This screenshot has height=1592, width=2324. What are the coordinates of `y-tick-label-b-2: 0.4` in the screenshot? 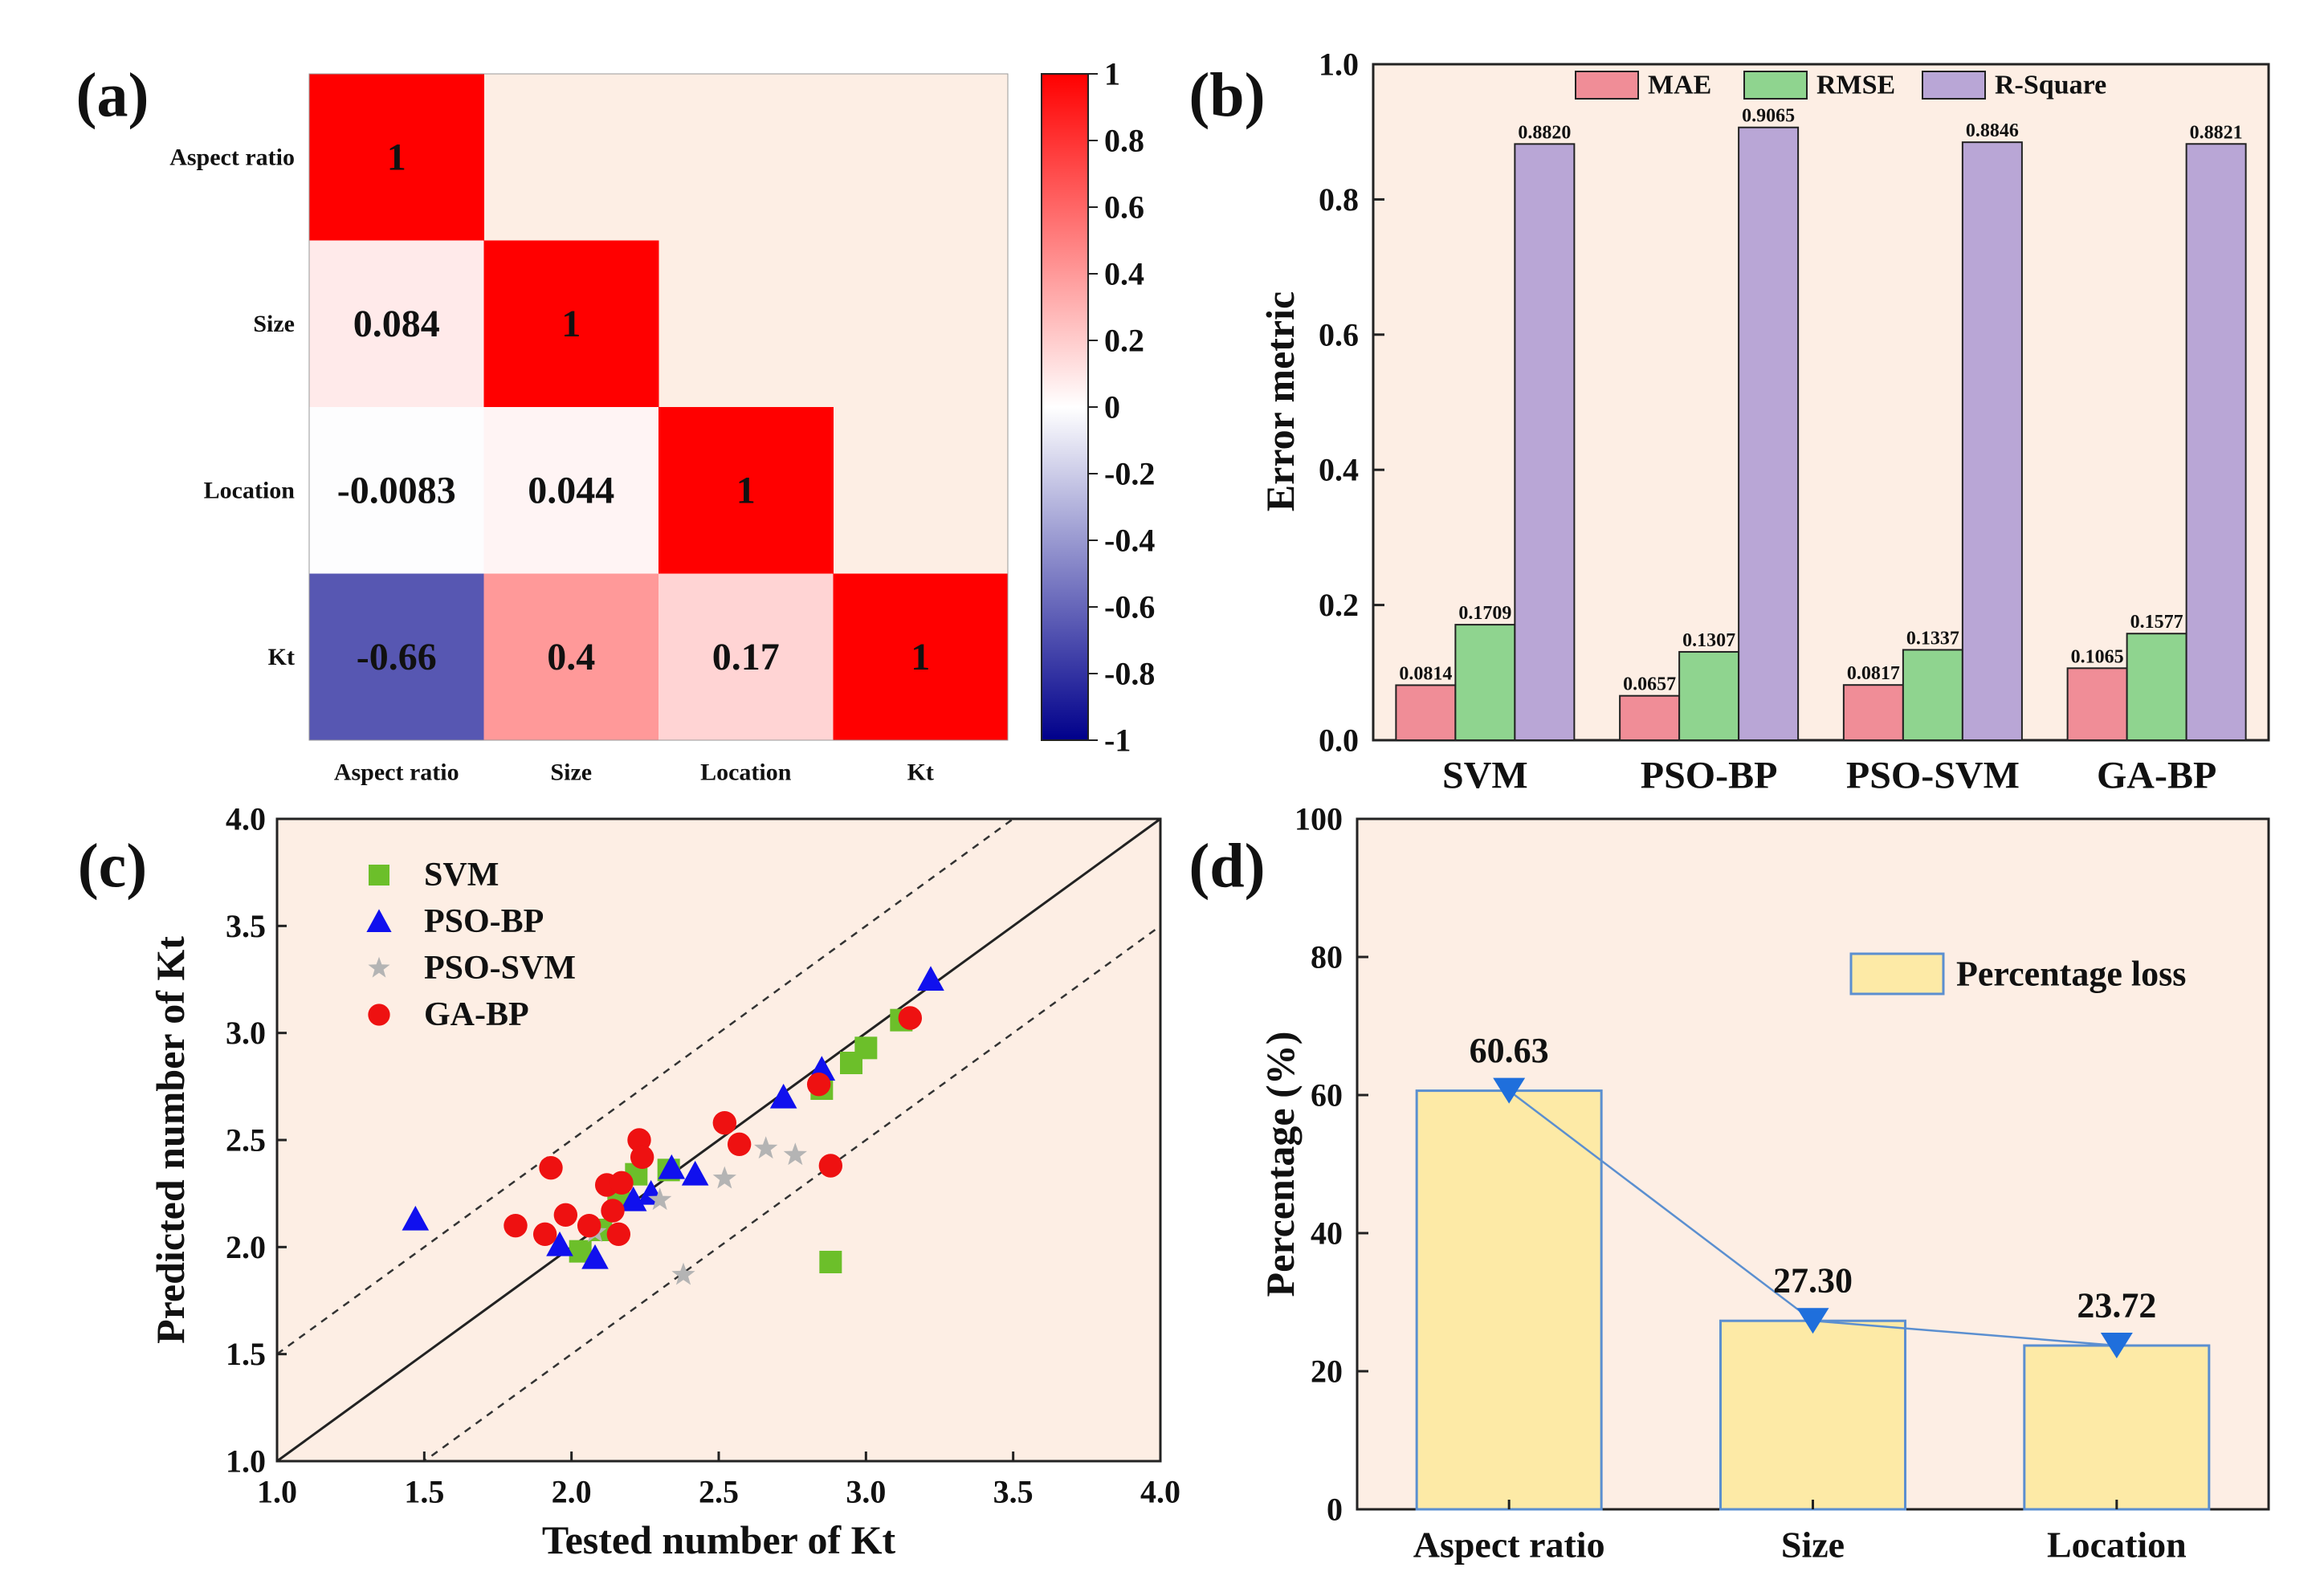 It's located at (1339, 470).